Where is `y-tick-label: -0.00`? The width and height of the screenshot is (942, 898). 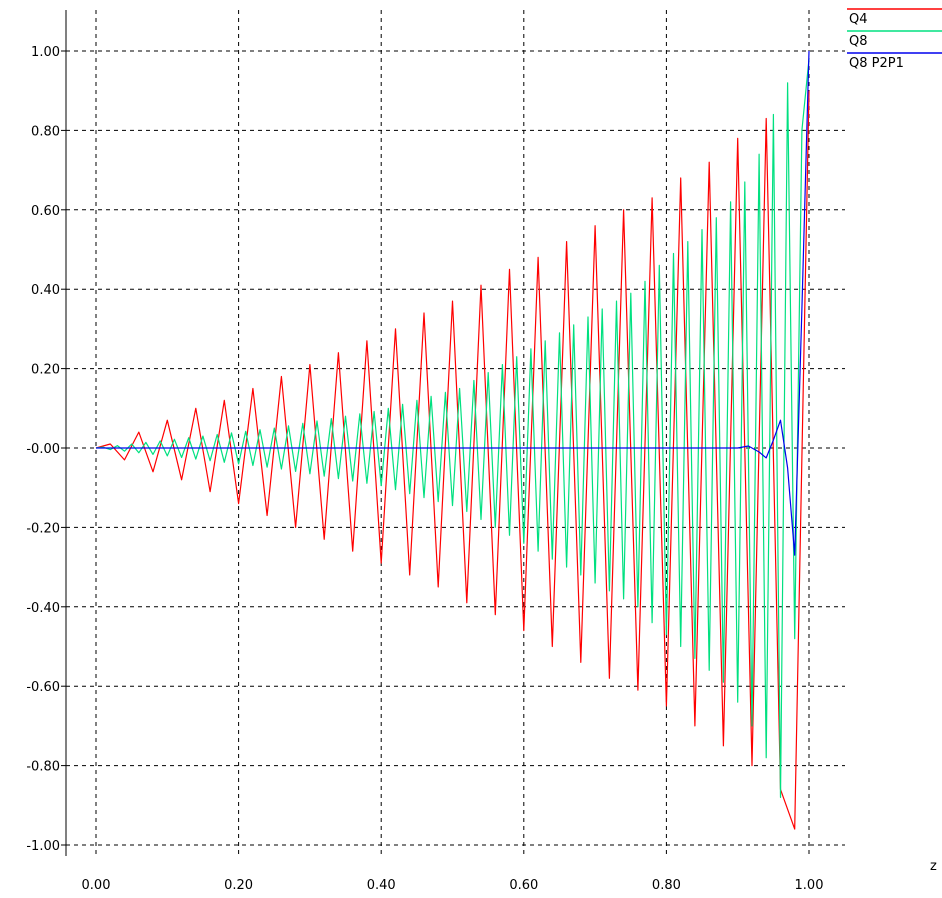
y-tick-label: -0.00 is located at coordinates (43, 449).